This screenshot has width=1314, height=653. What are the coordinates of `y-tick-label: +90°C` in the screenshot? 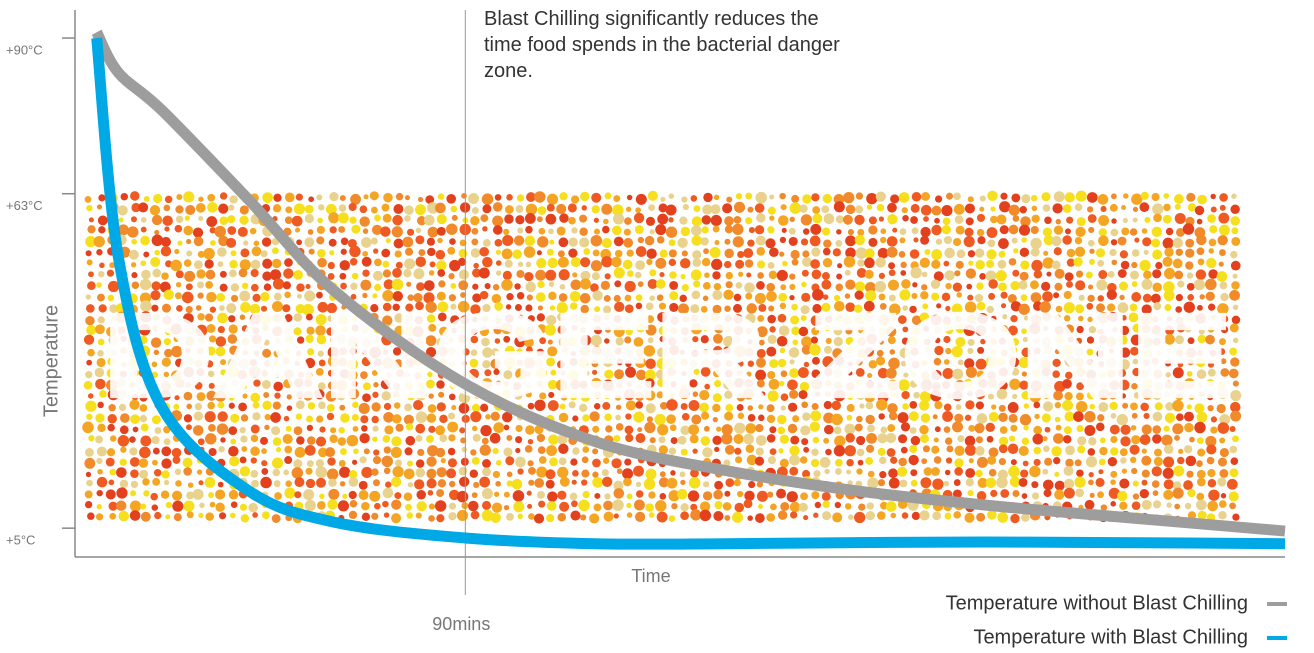 It's located at (24, 49).